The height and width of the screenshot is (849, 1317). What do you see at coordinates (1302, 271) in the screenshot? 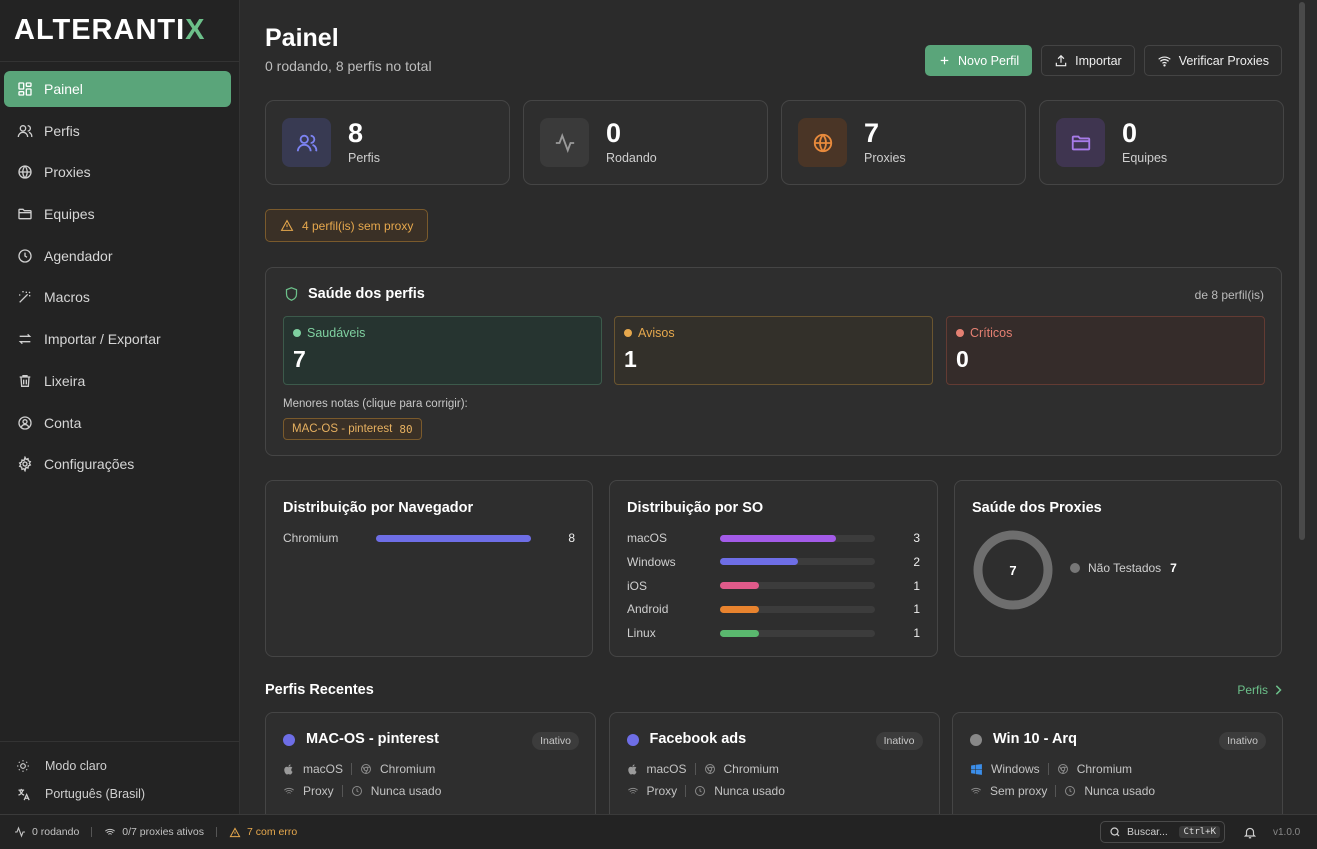
I see `main-scrollbar-thumb` at bounding box center [1302, 271].